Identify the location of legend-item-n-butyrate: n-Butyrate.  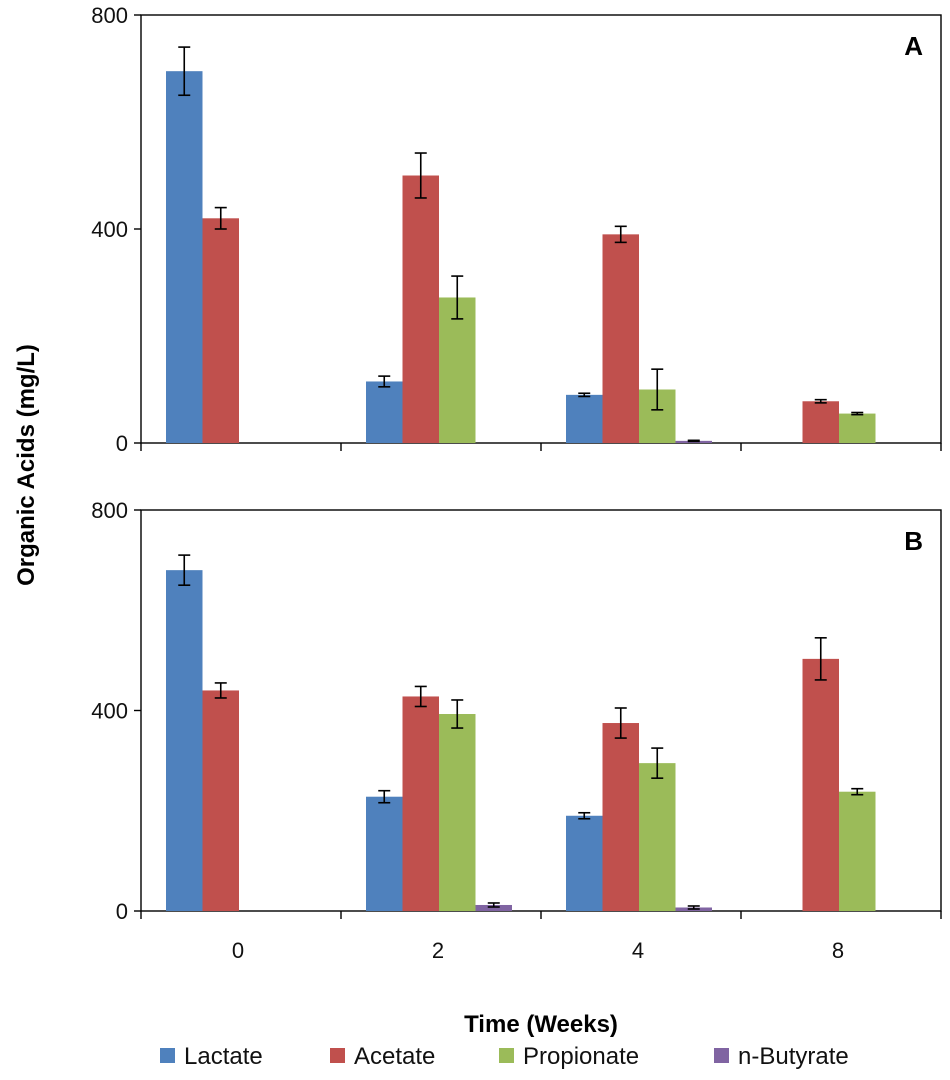
(781, 1056).